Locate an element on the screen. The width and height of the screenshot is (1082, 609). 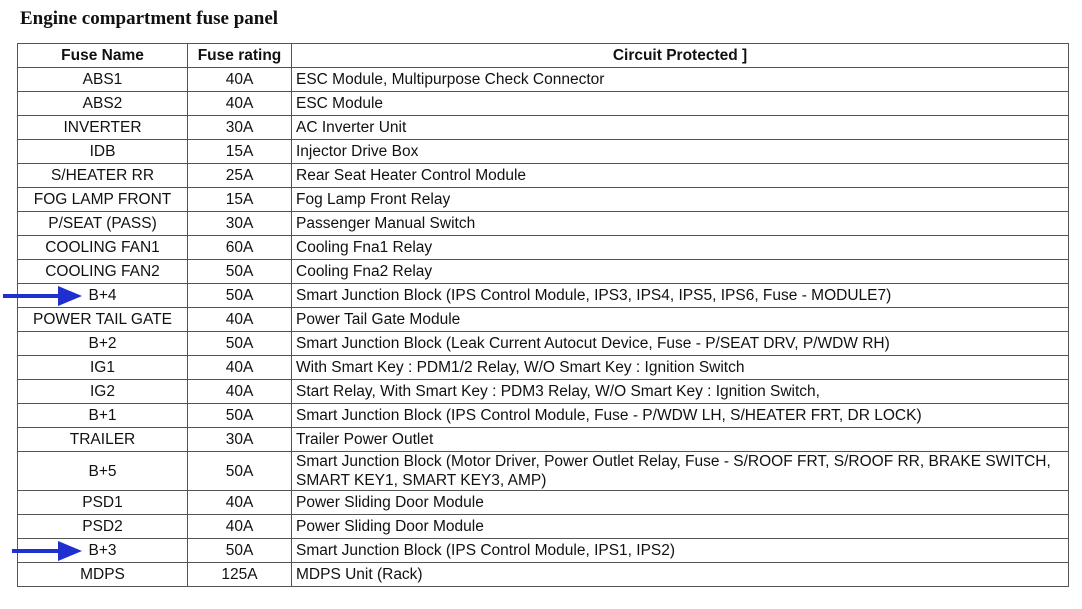
fuse-name-cell: ABS2 is located at coordinates (102, 103).